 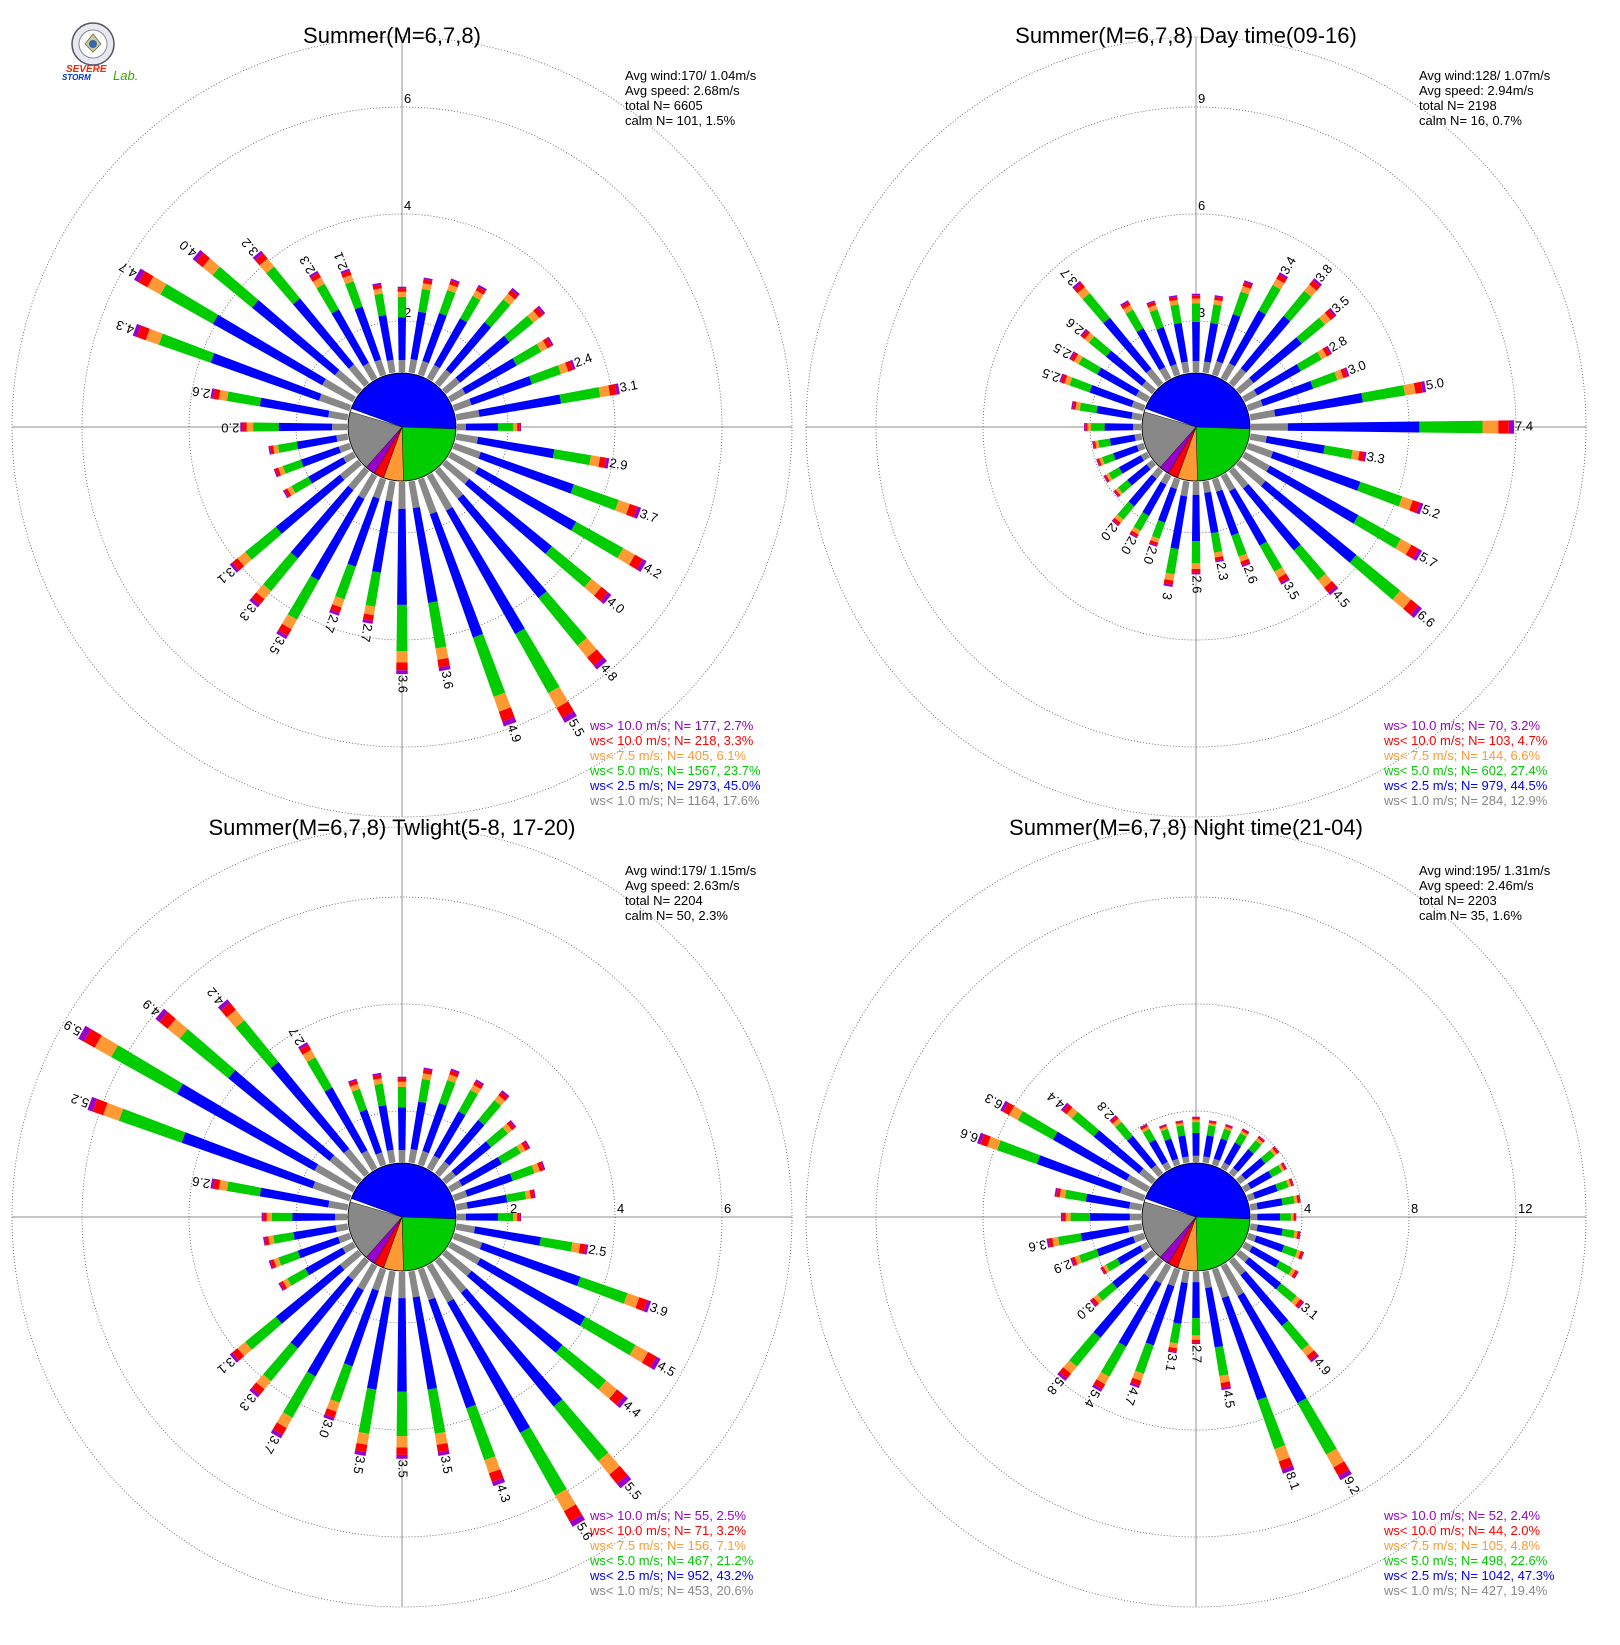 I want to click on stats-line: Avg wind:128/ 1.07m/s, so click(x=1485, y=75).